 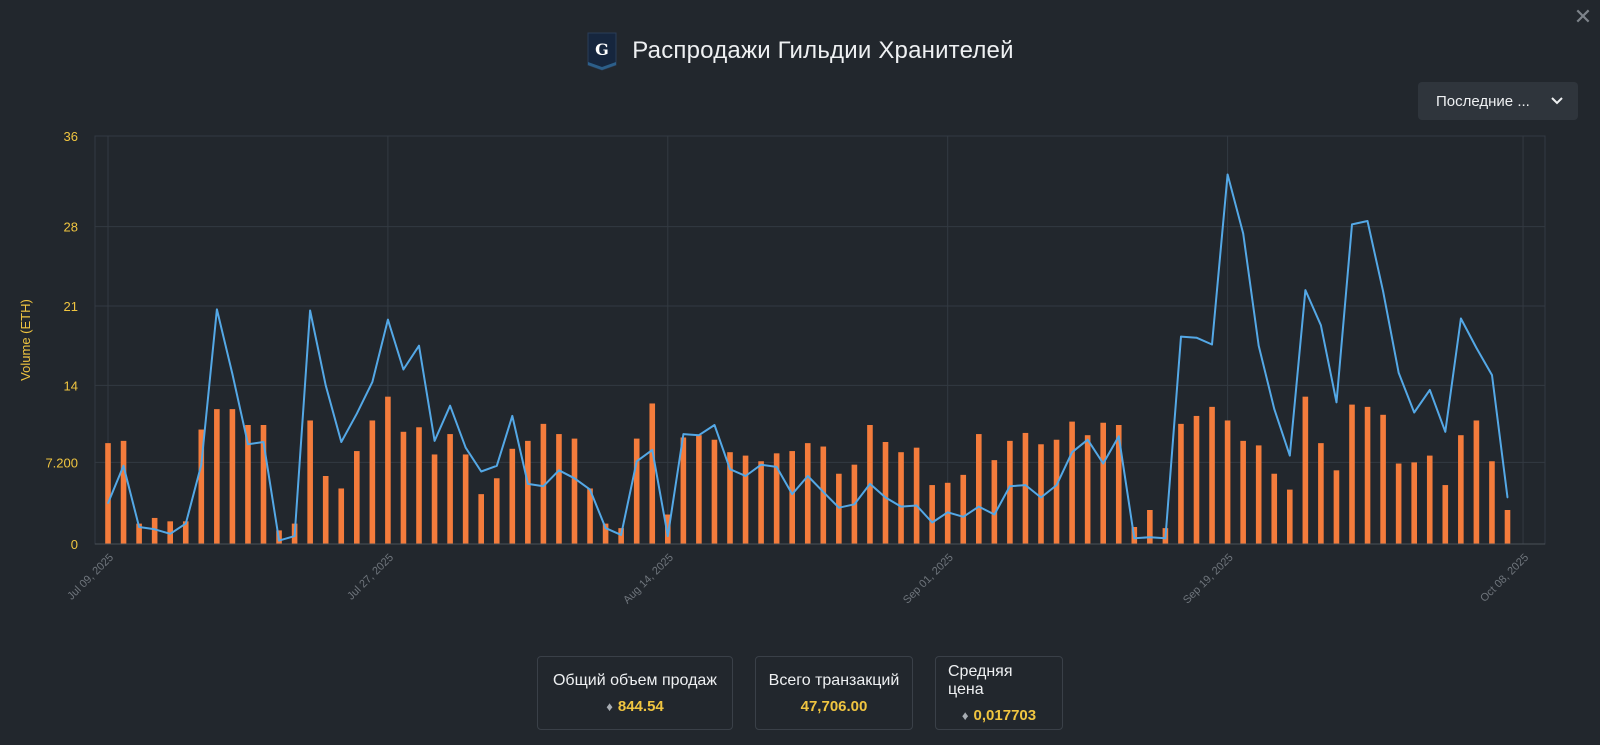 What do you see at coordinates (1208, 579) in the screenshot?
I see `x-tick-label: Sep 19, 2025` at bounding box center [1208, 579].